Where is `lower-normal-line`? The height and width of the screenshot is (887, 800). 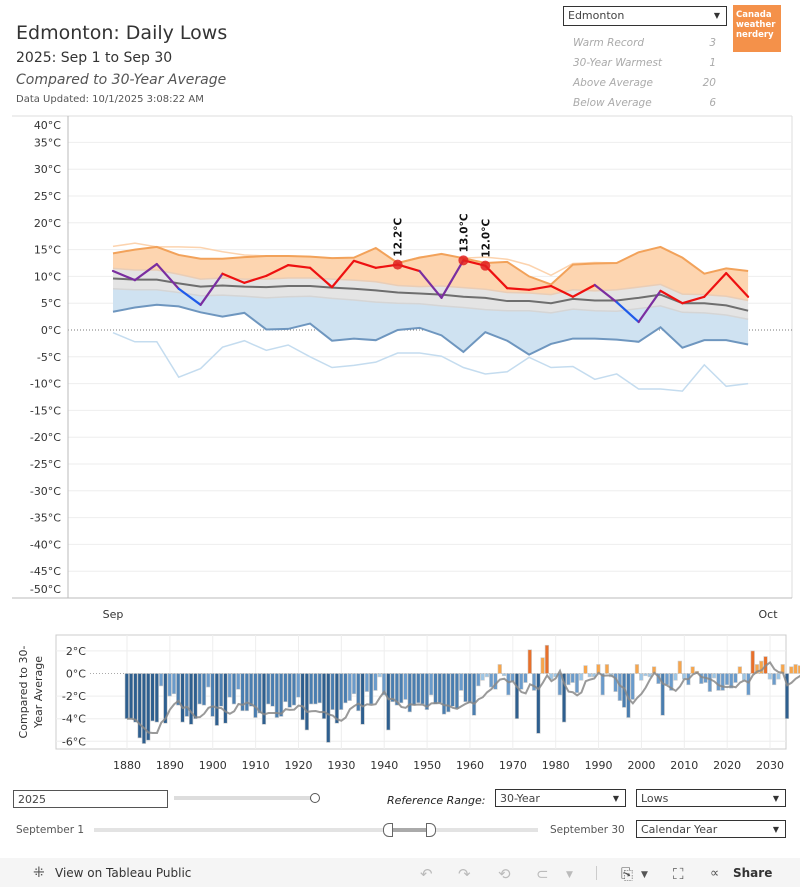 lower-normal-line is located at coordinates (430, 304).